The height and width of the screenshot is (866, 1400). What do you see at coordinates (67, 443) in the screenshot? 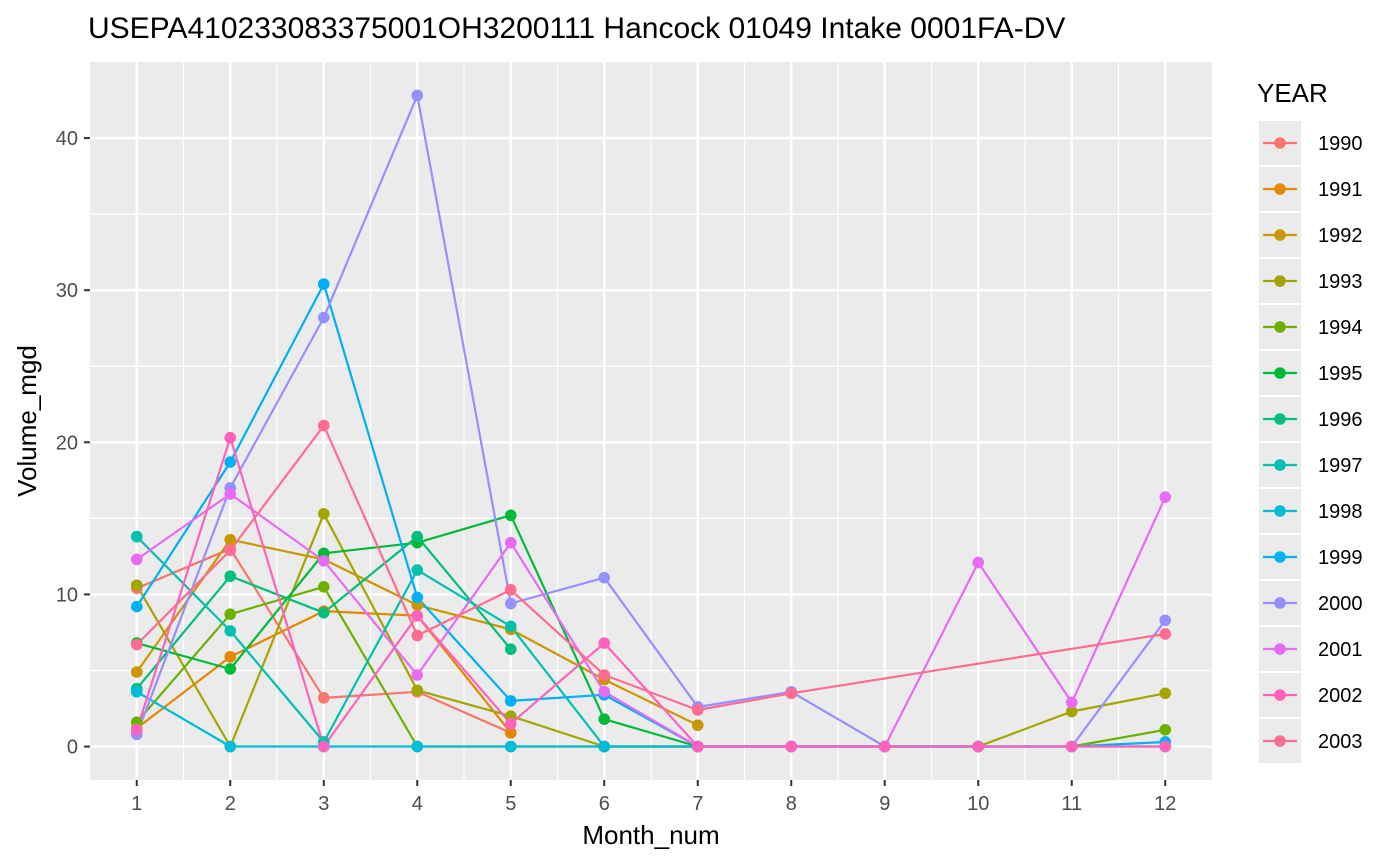
I see `y-tick-label: 20` at bounding box center [67, 443].